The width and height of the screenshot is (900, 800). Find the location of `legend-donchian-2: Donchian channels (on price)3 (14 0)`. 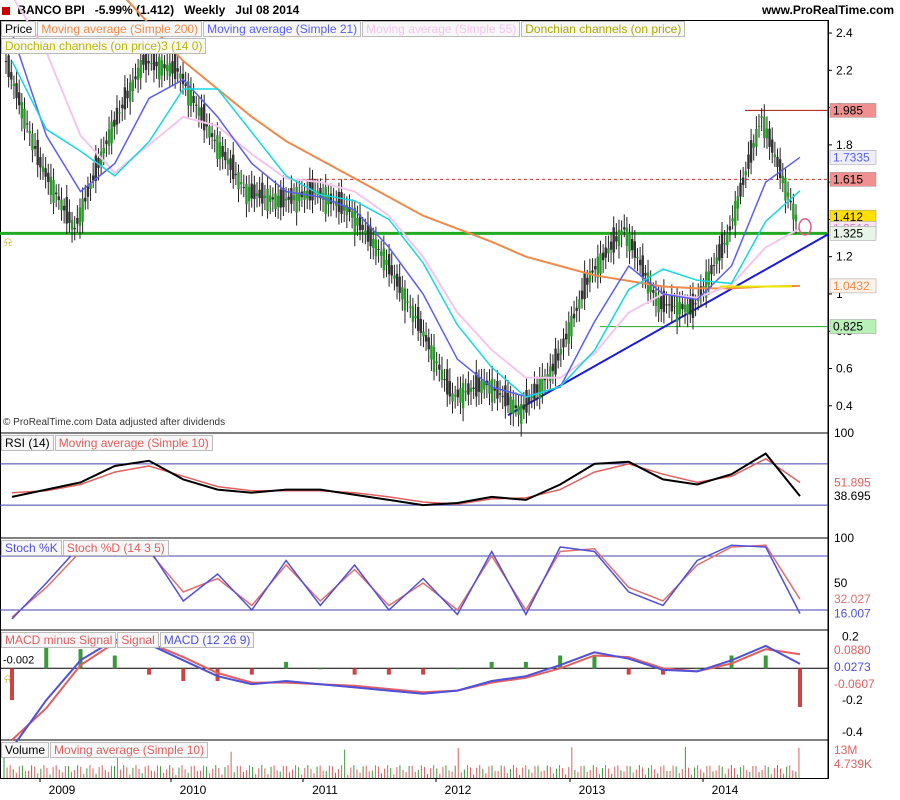

legend-donchian-2: Donchian channels (on price)3 (14 0) is located at coordinates (104, 46).